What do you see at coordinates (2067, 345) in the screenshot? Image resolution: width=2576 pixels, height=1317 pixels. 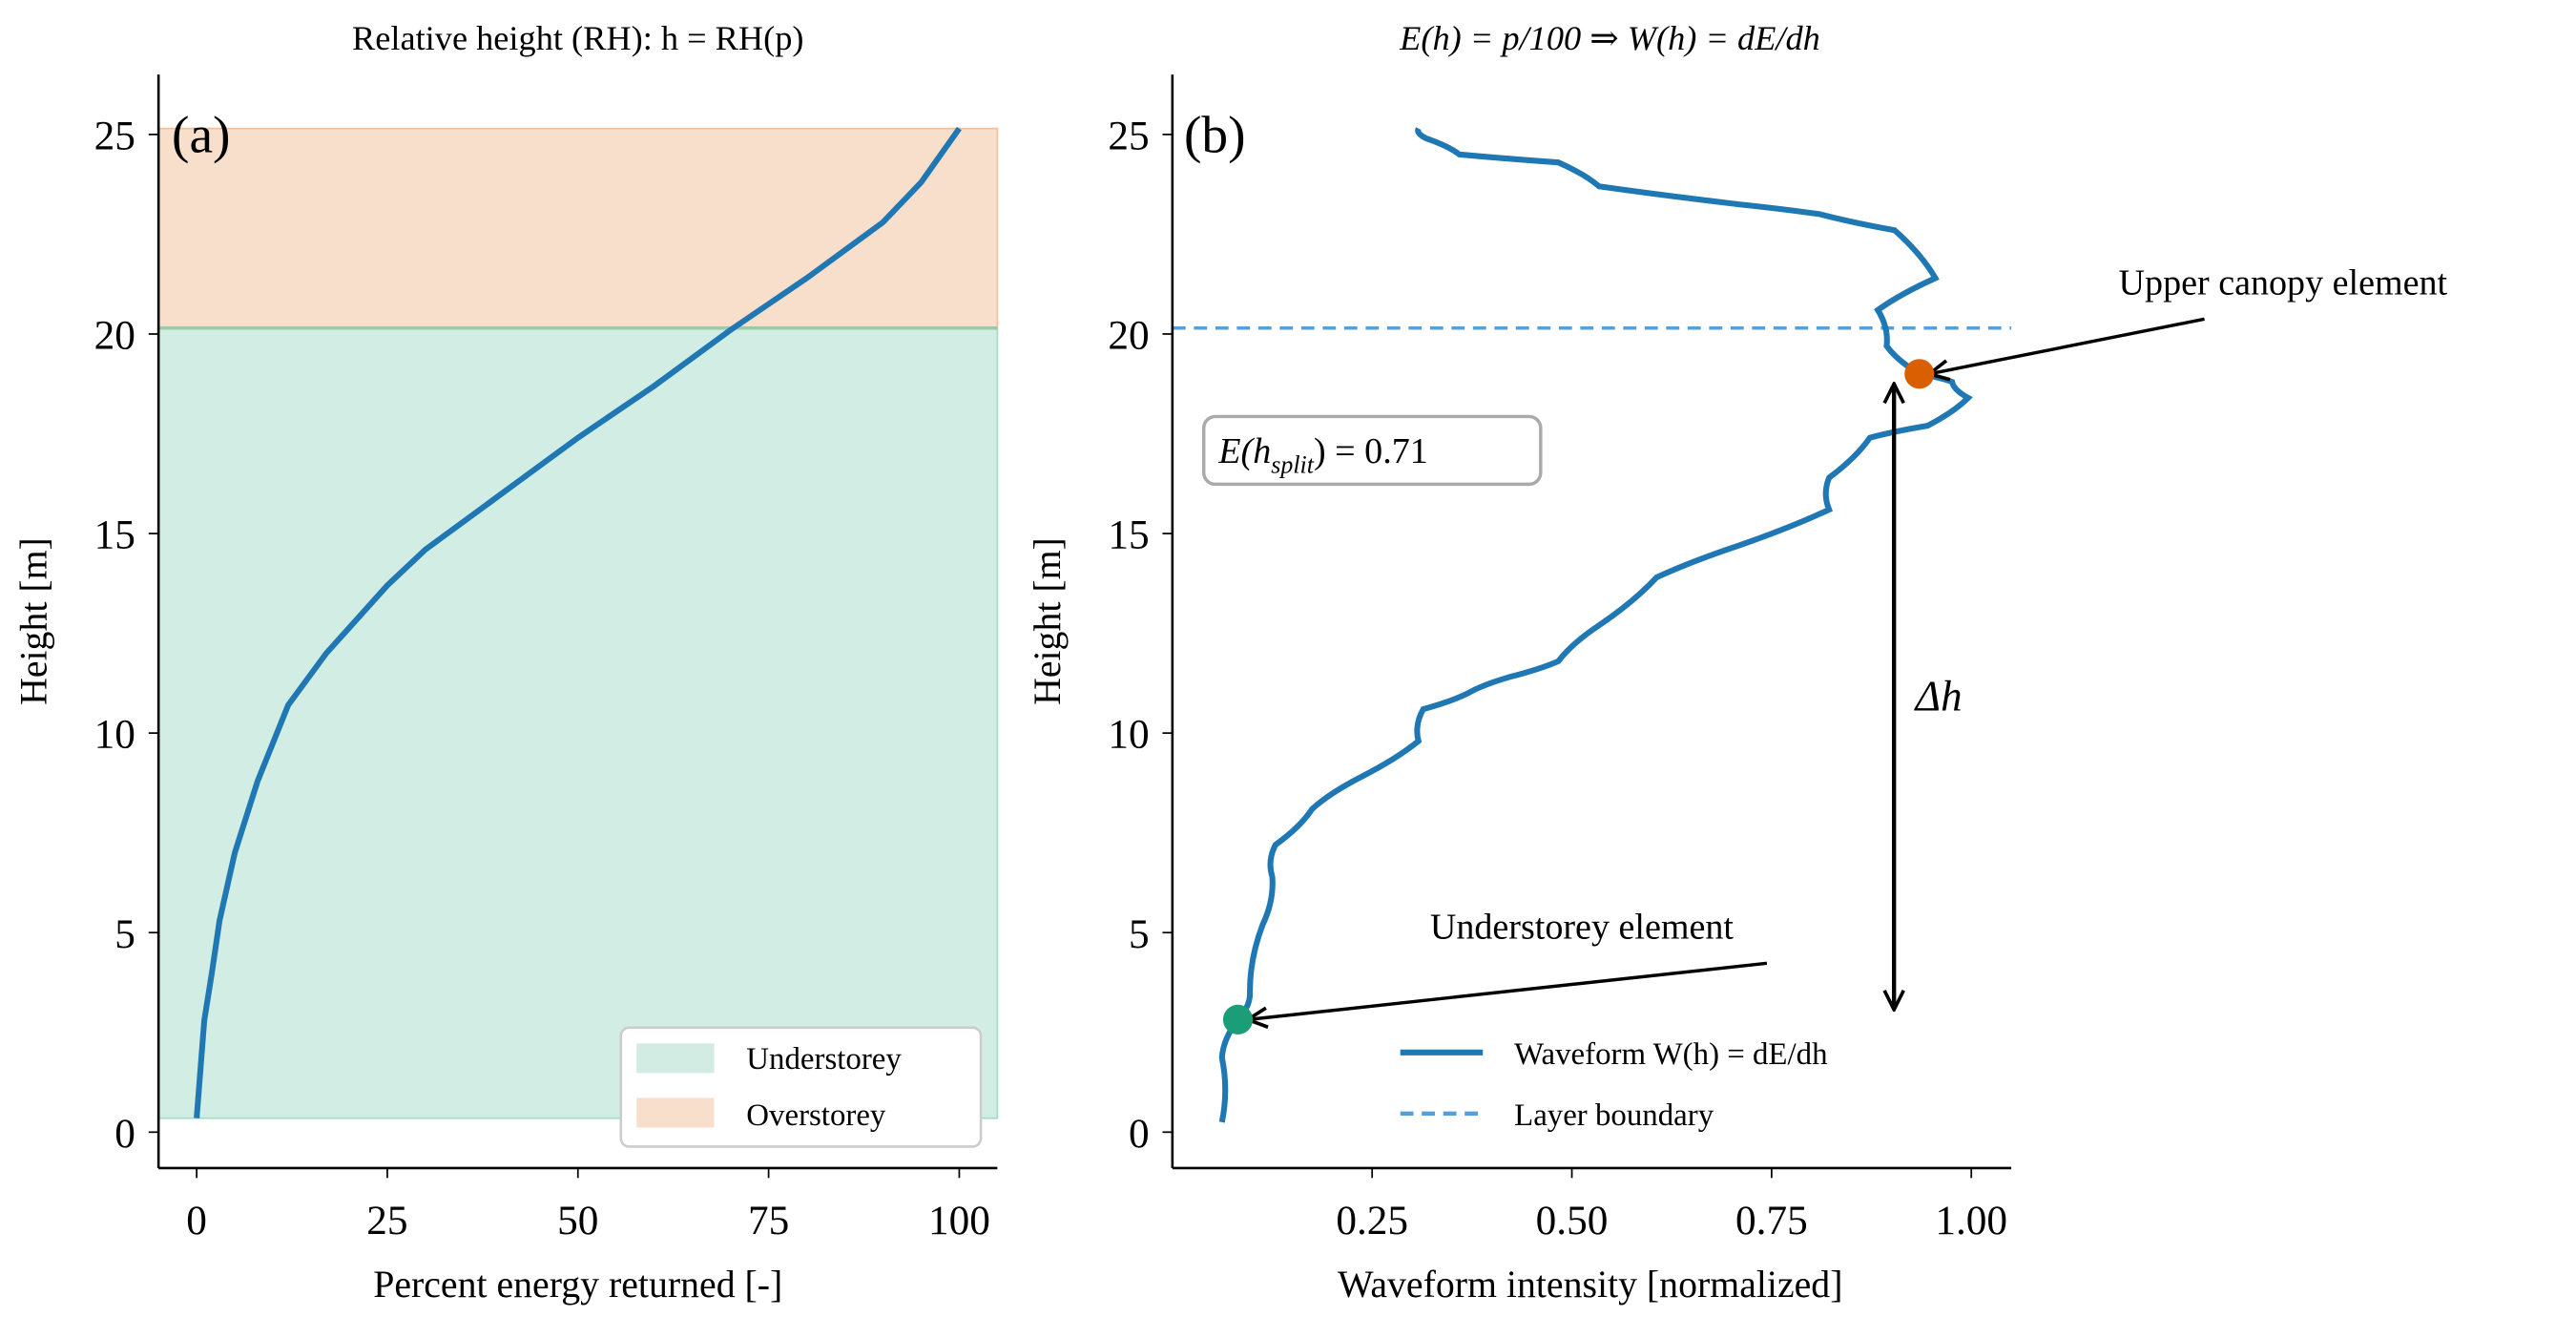 I see `upper-canopy-arrow` at bounding box center [2067, 345].